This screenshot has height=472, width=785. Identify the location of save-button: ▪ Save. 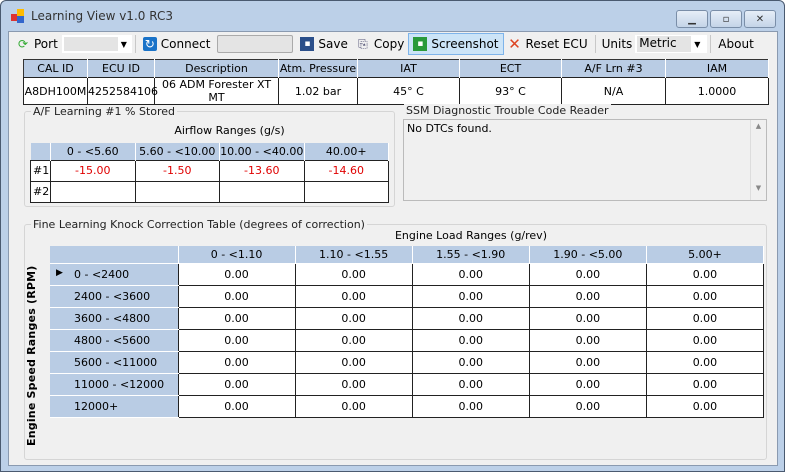
(323, 44).